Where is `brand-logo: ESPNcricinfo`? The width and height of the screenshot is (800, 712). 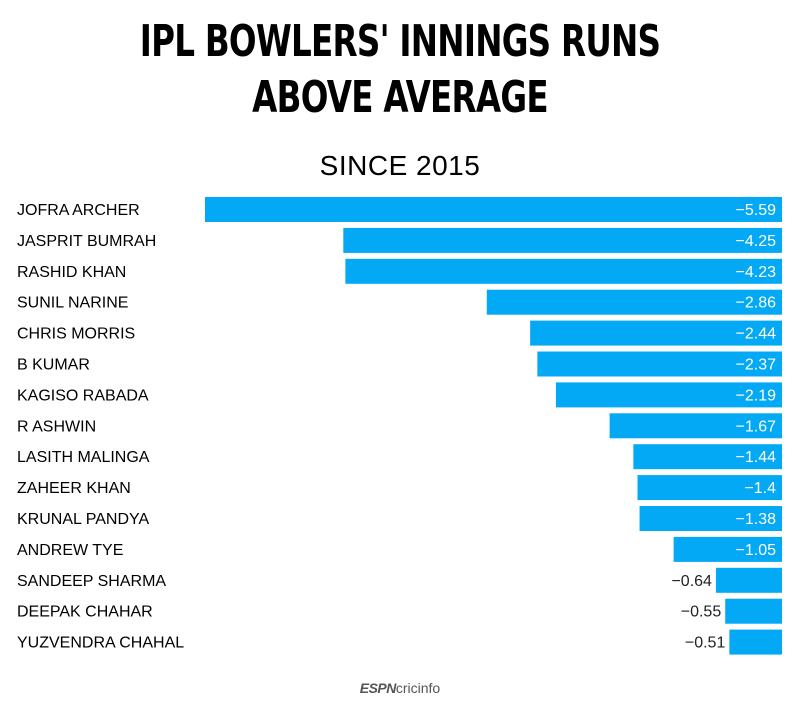 brand-logo: ESPNcricinfo is located at coordinates (400, 688).